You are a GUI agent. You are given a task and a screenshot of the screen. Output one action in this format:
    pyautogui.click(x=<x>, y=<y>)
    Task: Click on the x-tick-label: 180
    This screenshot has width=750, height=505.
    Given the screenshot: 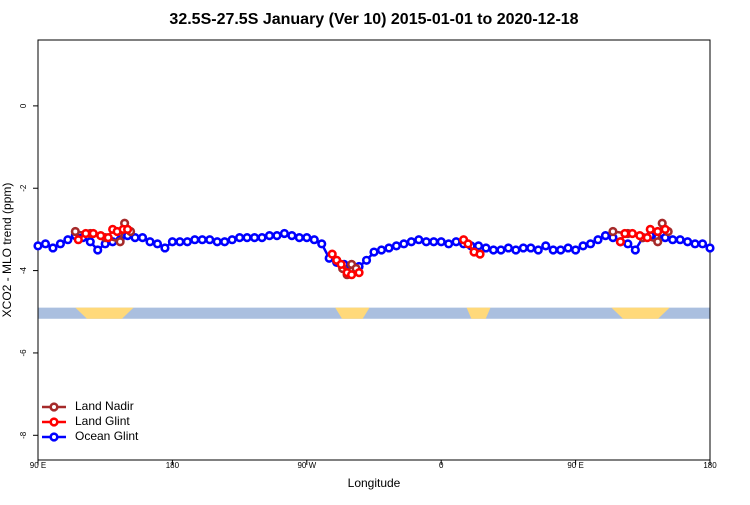 What is the action you would take?
    pyautogui.click(x=173, y=465)
    